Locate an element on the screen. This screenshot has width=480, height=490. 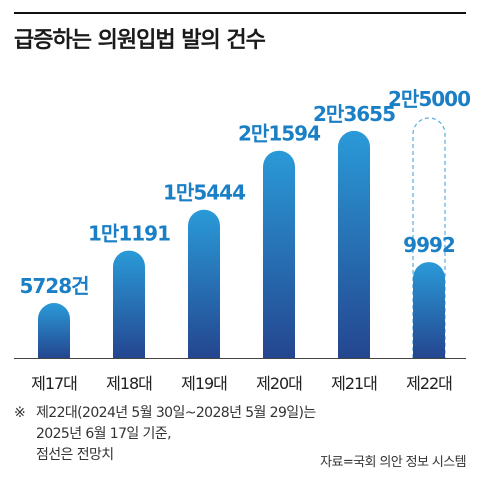
x-tick-label: 제21대 is located at coordinates (354, 383).